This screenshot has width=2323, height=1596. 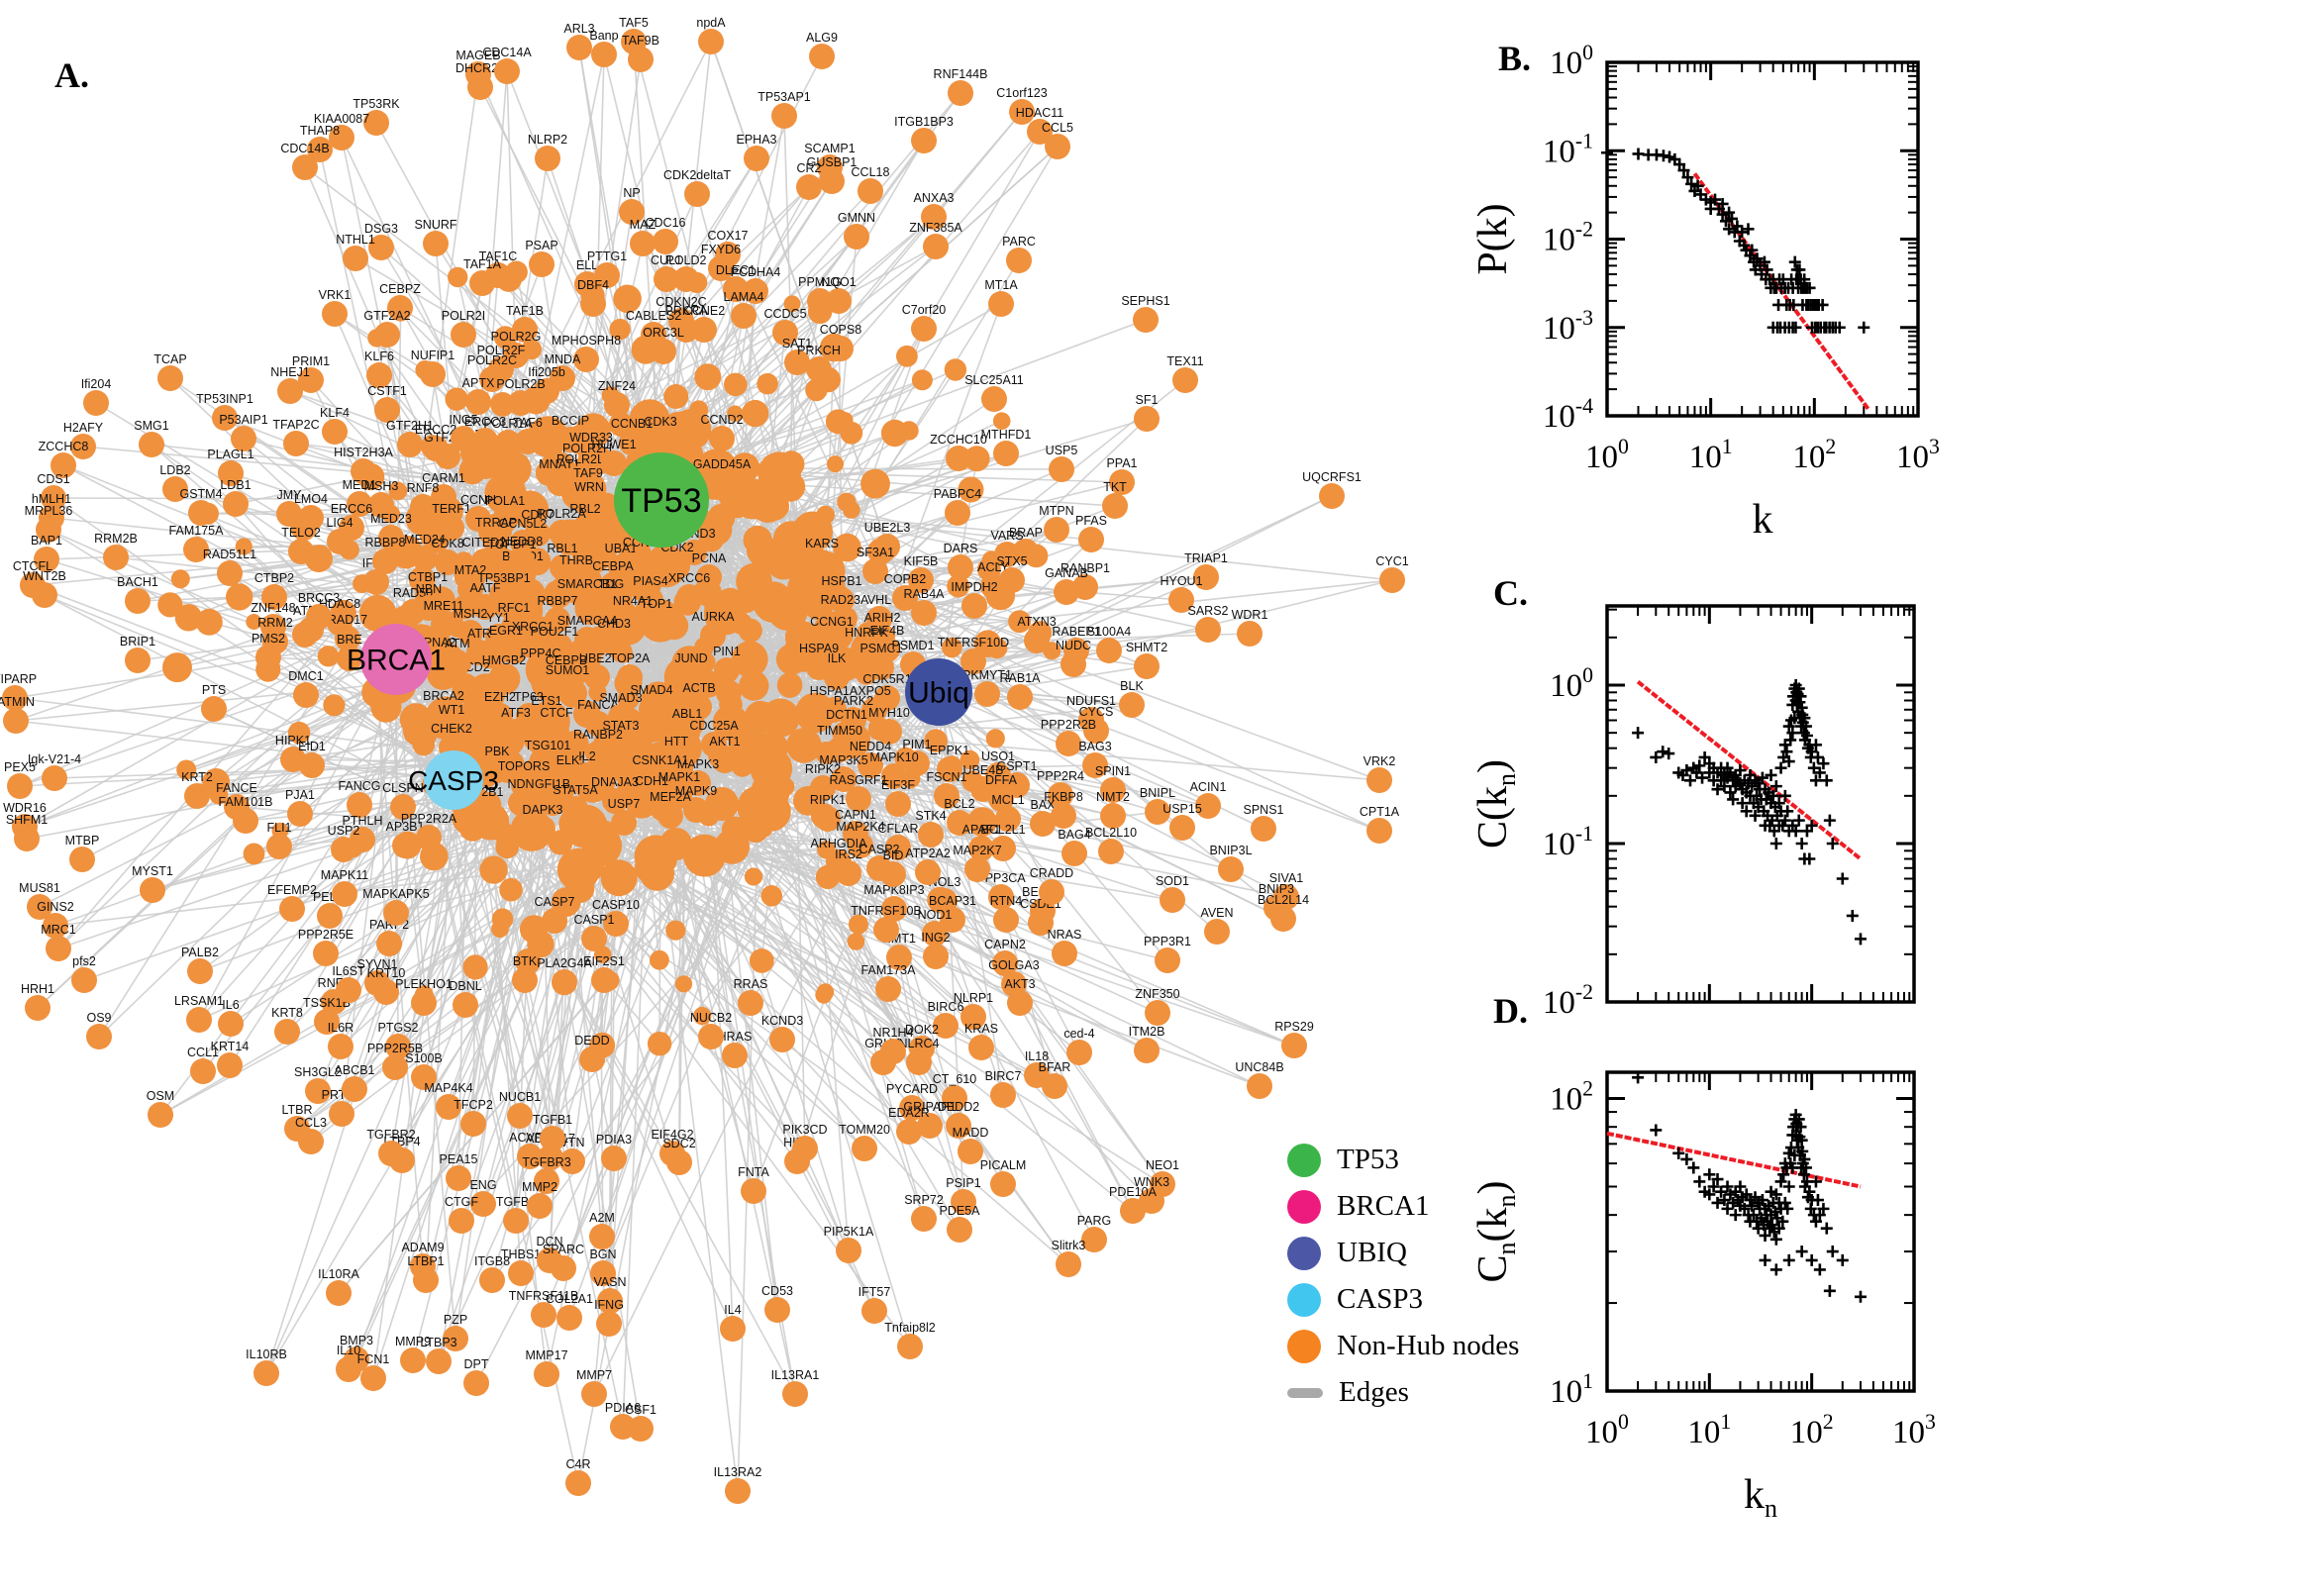 I want to click on node-label: MAP2K4, so click(x=860, y=827).